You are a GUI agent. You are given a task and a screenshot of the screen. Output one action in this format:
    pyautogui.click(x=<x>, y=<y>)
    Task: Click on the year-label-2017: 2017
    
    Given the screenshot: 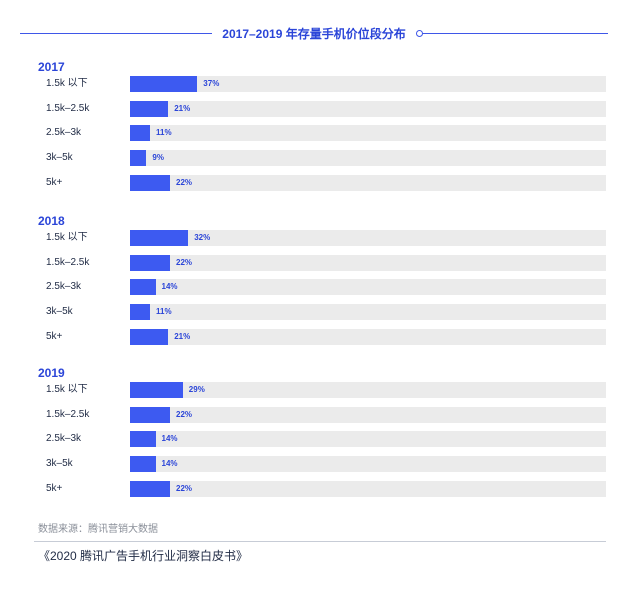 What is the action you would take?
    pyautogui.click(x=51, y=67)
    